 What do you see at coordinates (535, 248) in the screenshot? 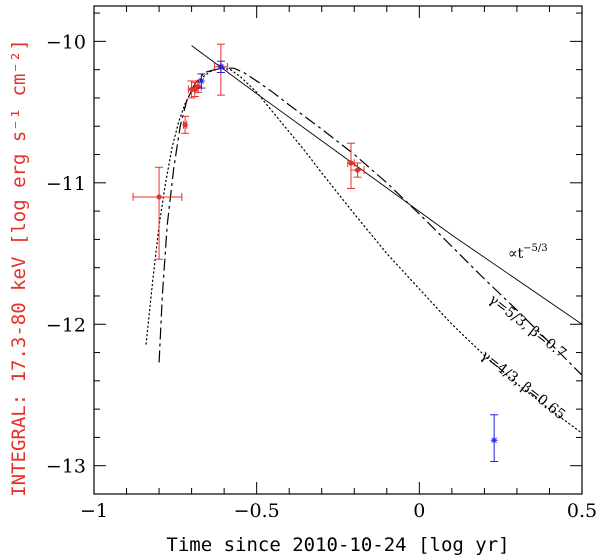
I see `power-law-exponent: −5/3` at bounding box center [535, 248].